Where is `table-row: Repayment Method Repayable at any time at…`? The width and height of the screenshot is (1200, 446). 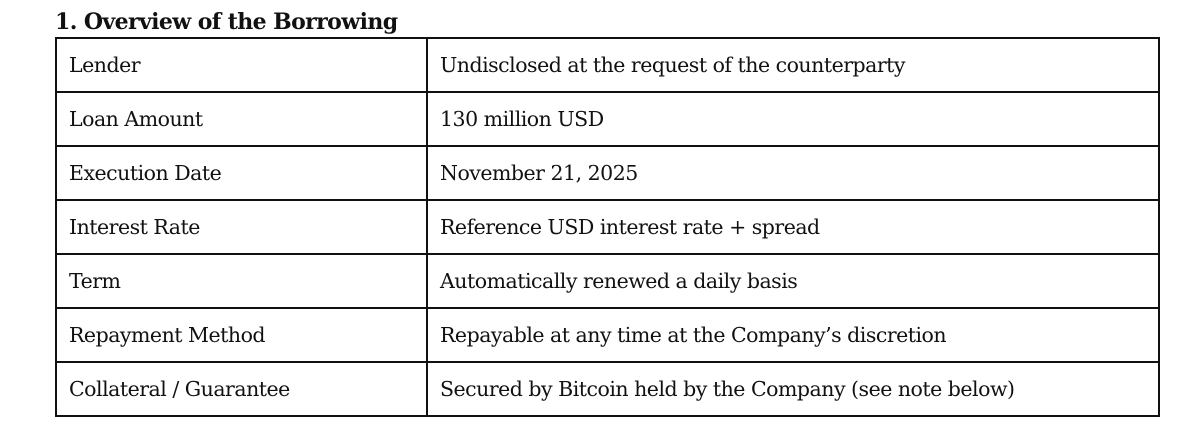 table-row: Repayment Method Repayable at any time at… is located at coordinates (607, 335).